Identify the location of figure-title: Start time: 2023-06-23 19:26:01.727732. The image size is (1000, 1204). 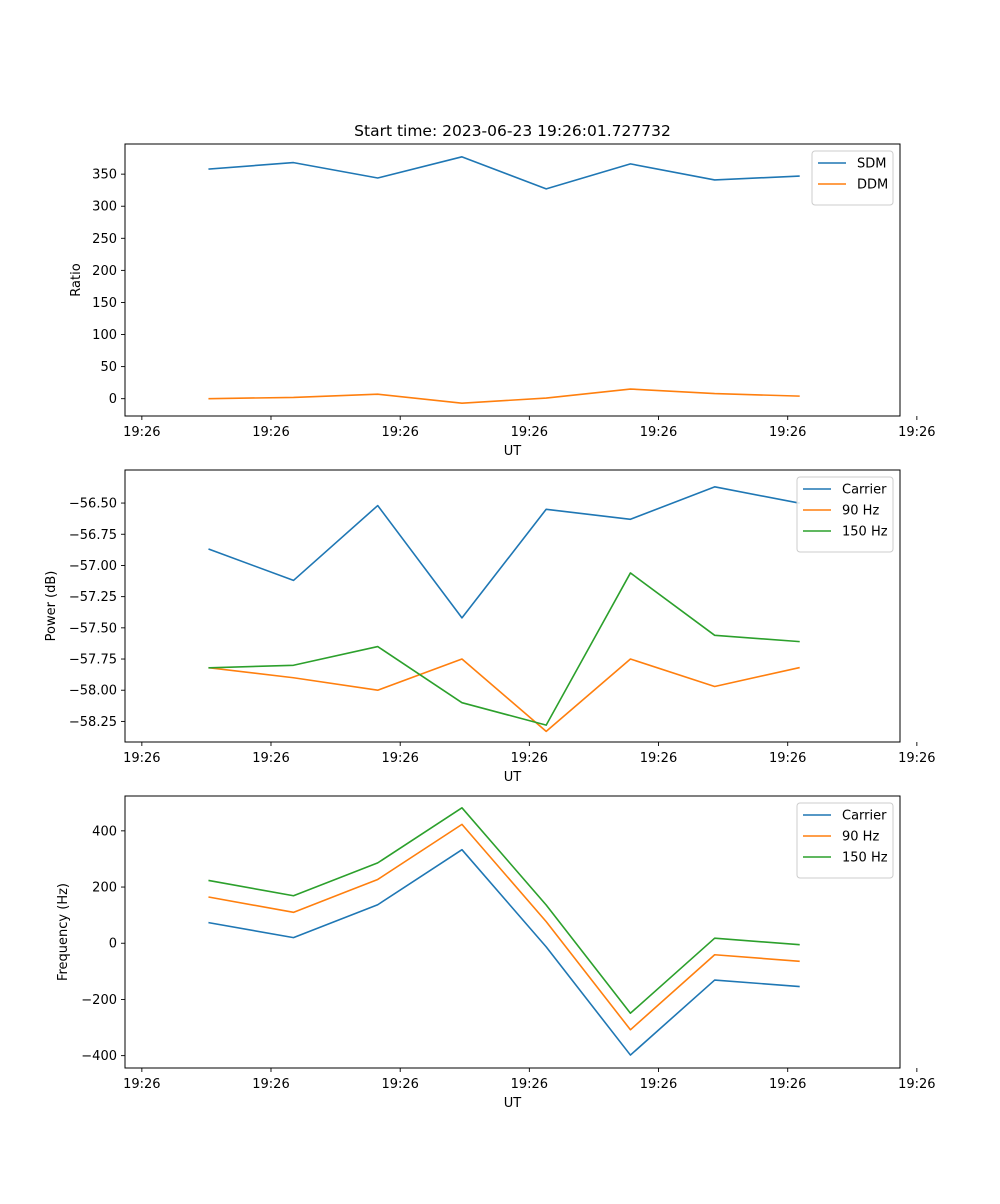
(512, 131).